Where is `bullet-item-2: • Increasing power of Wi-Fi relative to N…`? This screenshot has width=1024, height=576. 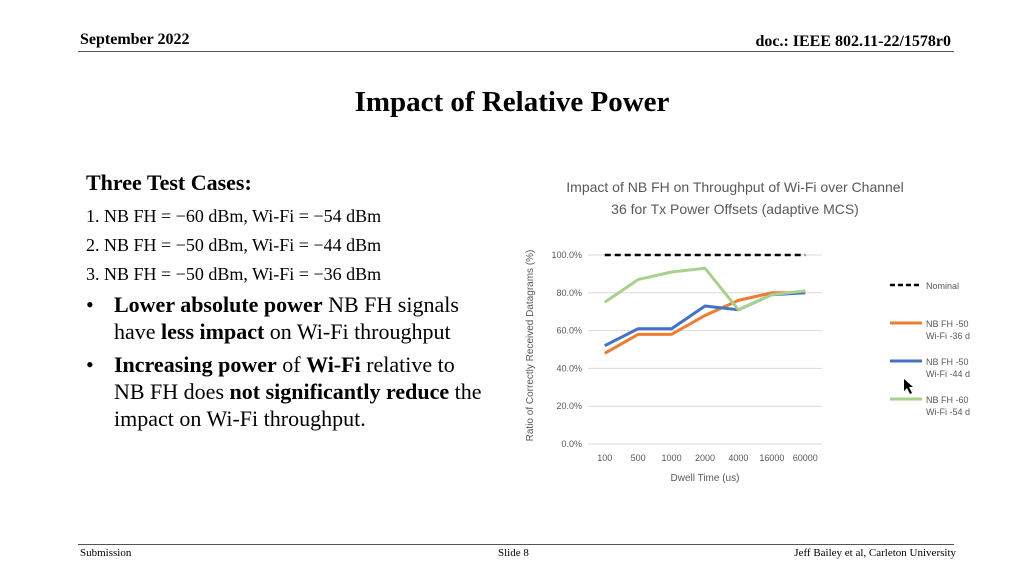
bullet-item-2: • Increasing power of Wi-Fi relative to N… is located at coordinates (284, 391).